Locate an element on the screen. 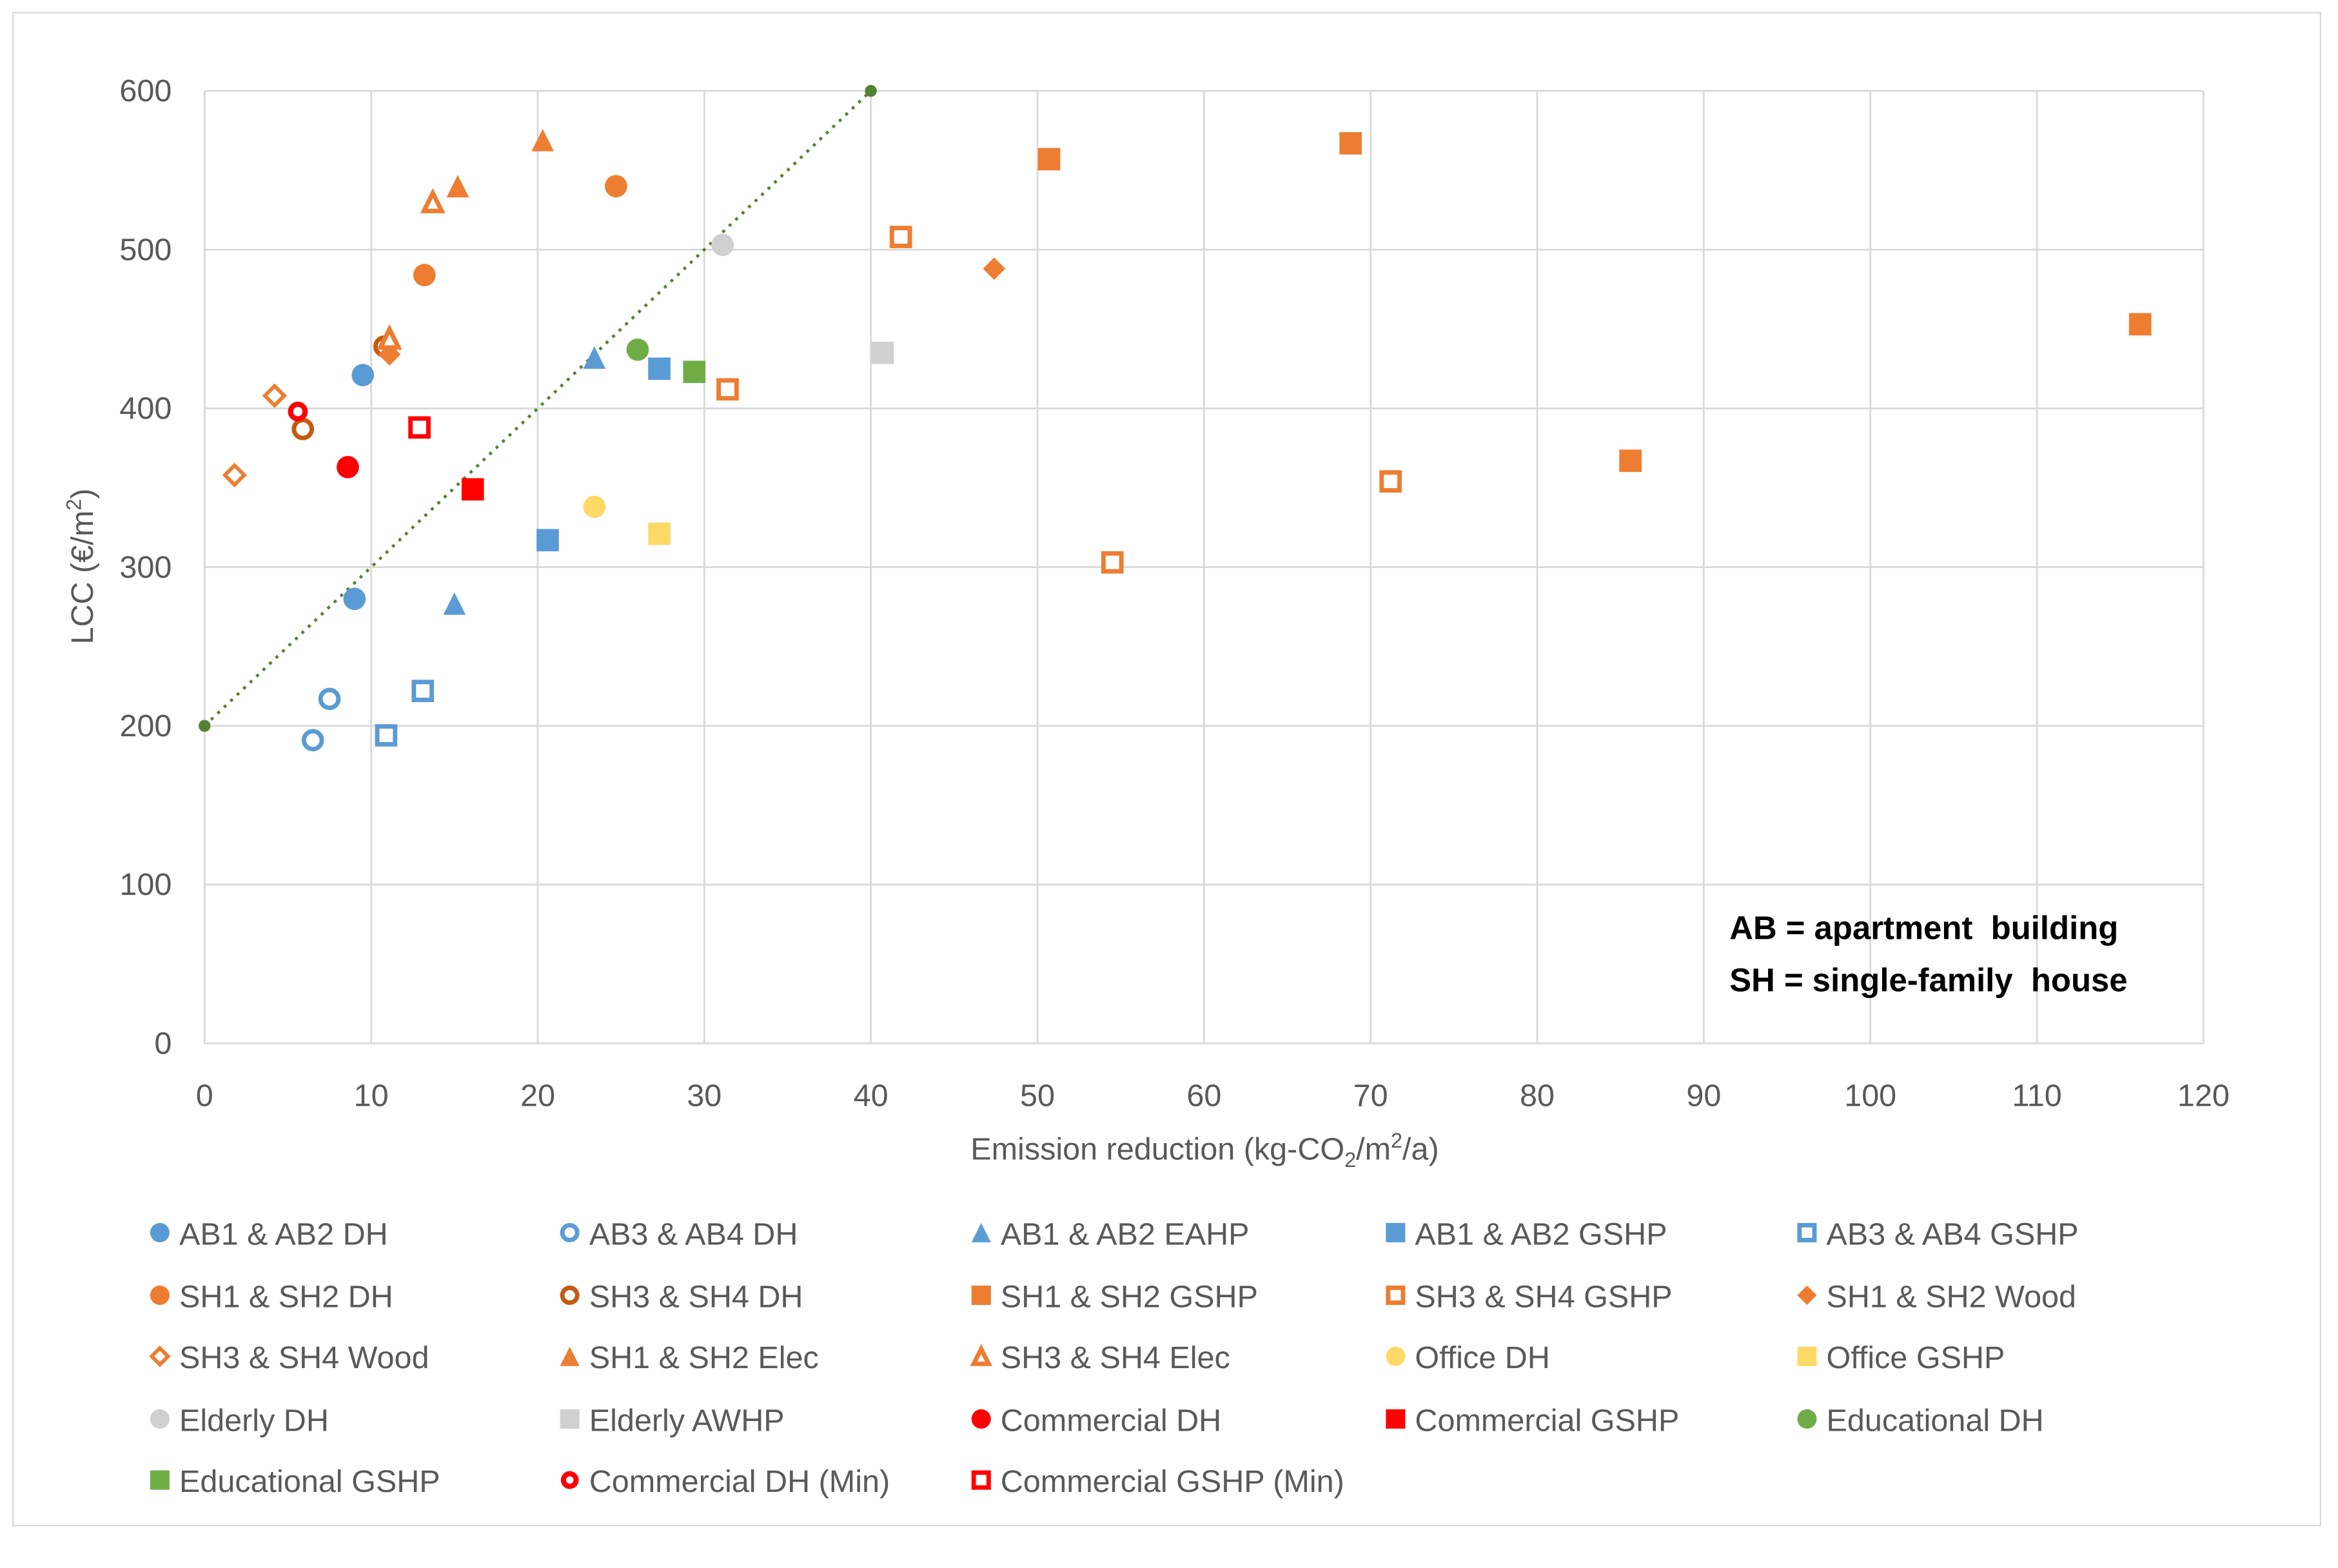 This screenshot has height=1568, width=2338. legend-marker-sh3-sh4-gshp is located at coordinates (1396, 1295).